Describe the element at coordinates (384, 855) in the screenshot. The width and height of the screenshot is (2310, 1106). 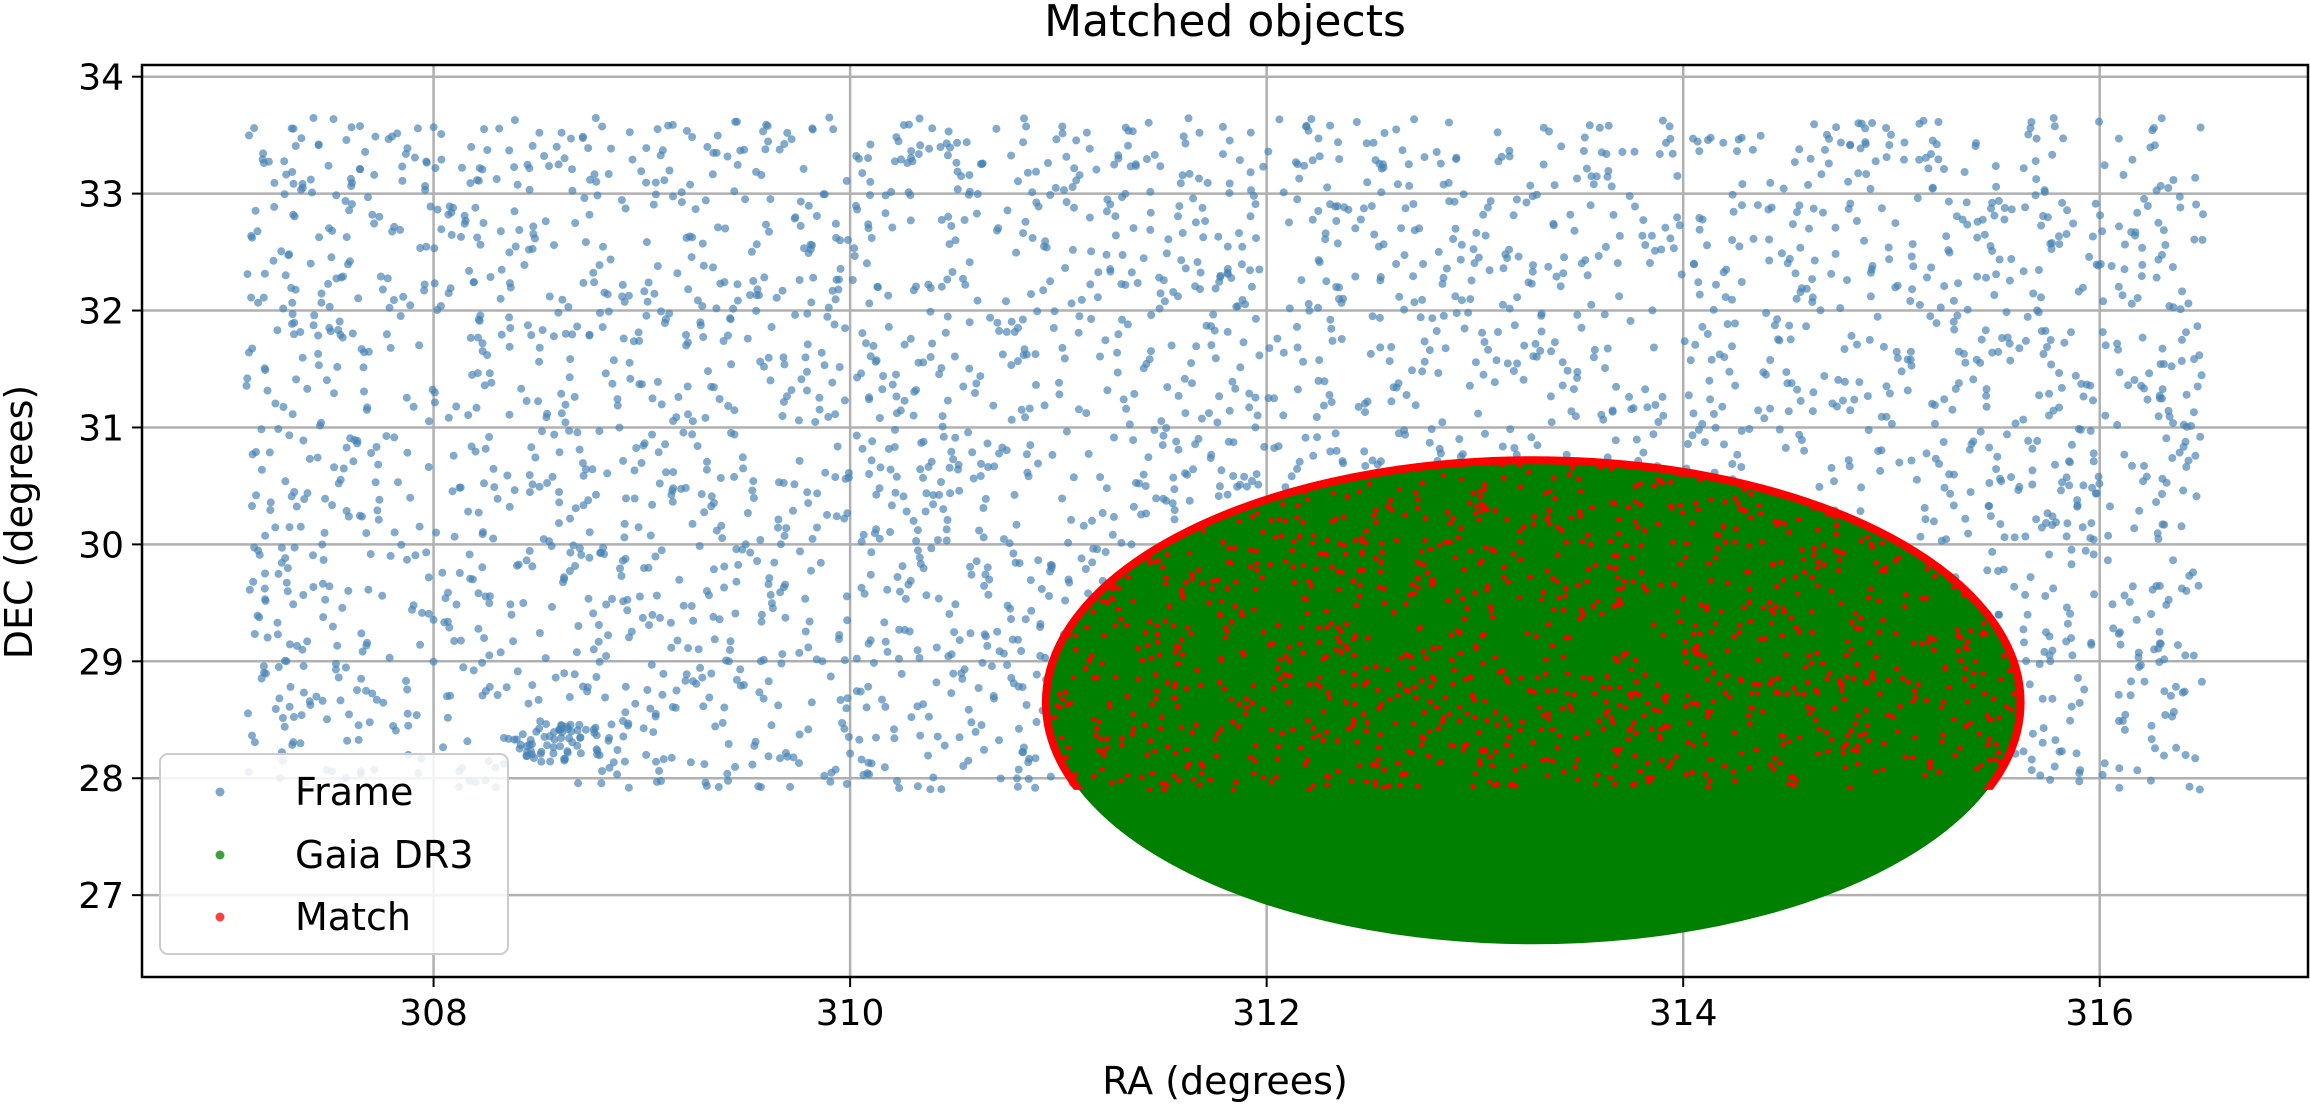
I see `legend-label-gaia: Gaia DR3` at that location.